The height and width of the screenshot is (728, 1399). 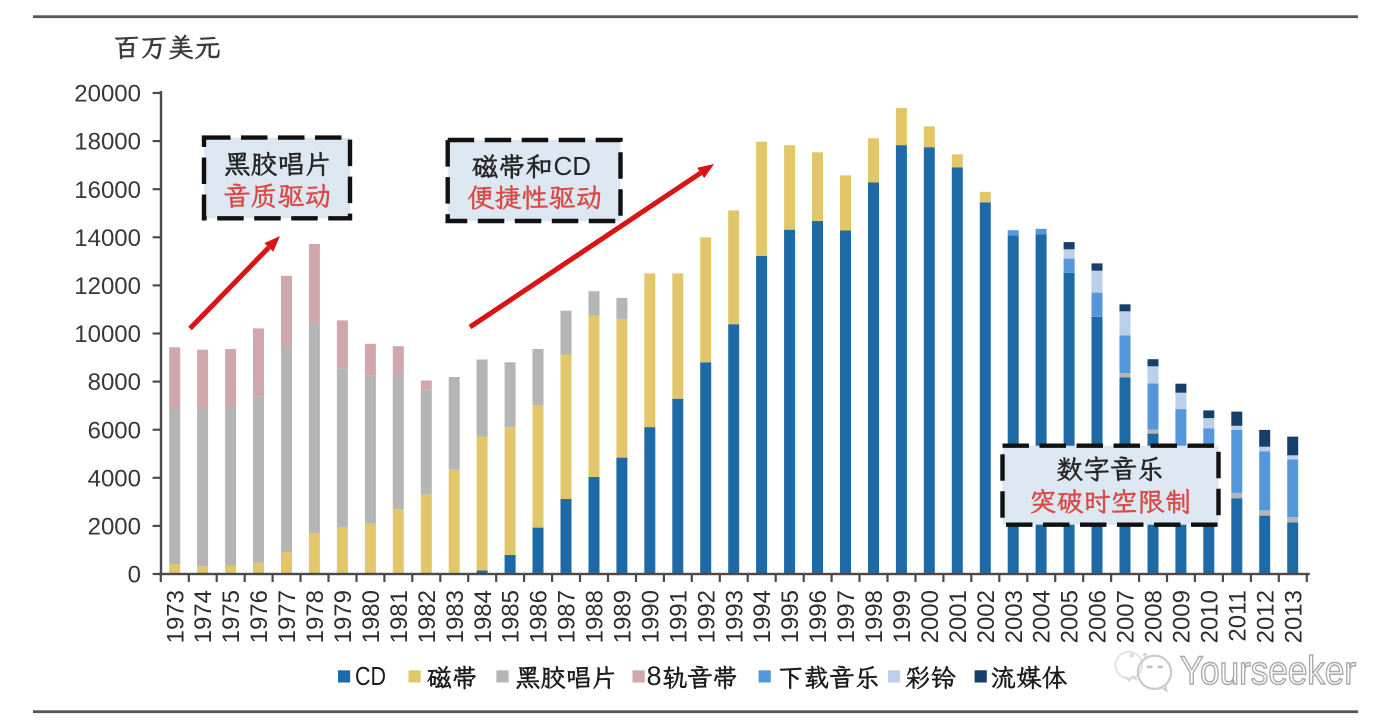 I want to click on svg-text: 2011, so click(x=1237, y=616).